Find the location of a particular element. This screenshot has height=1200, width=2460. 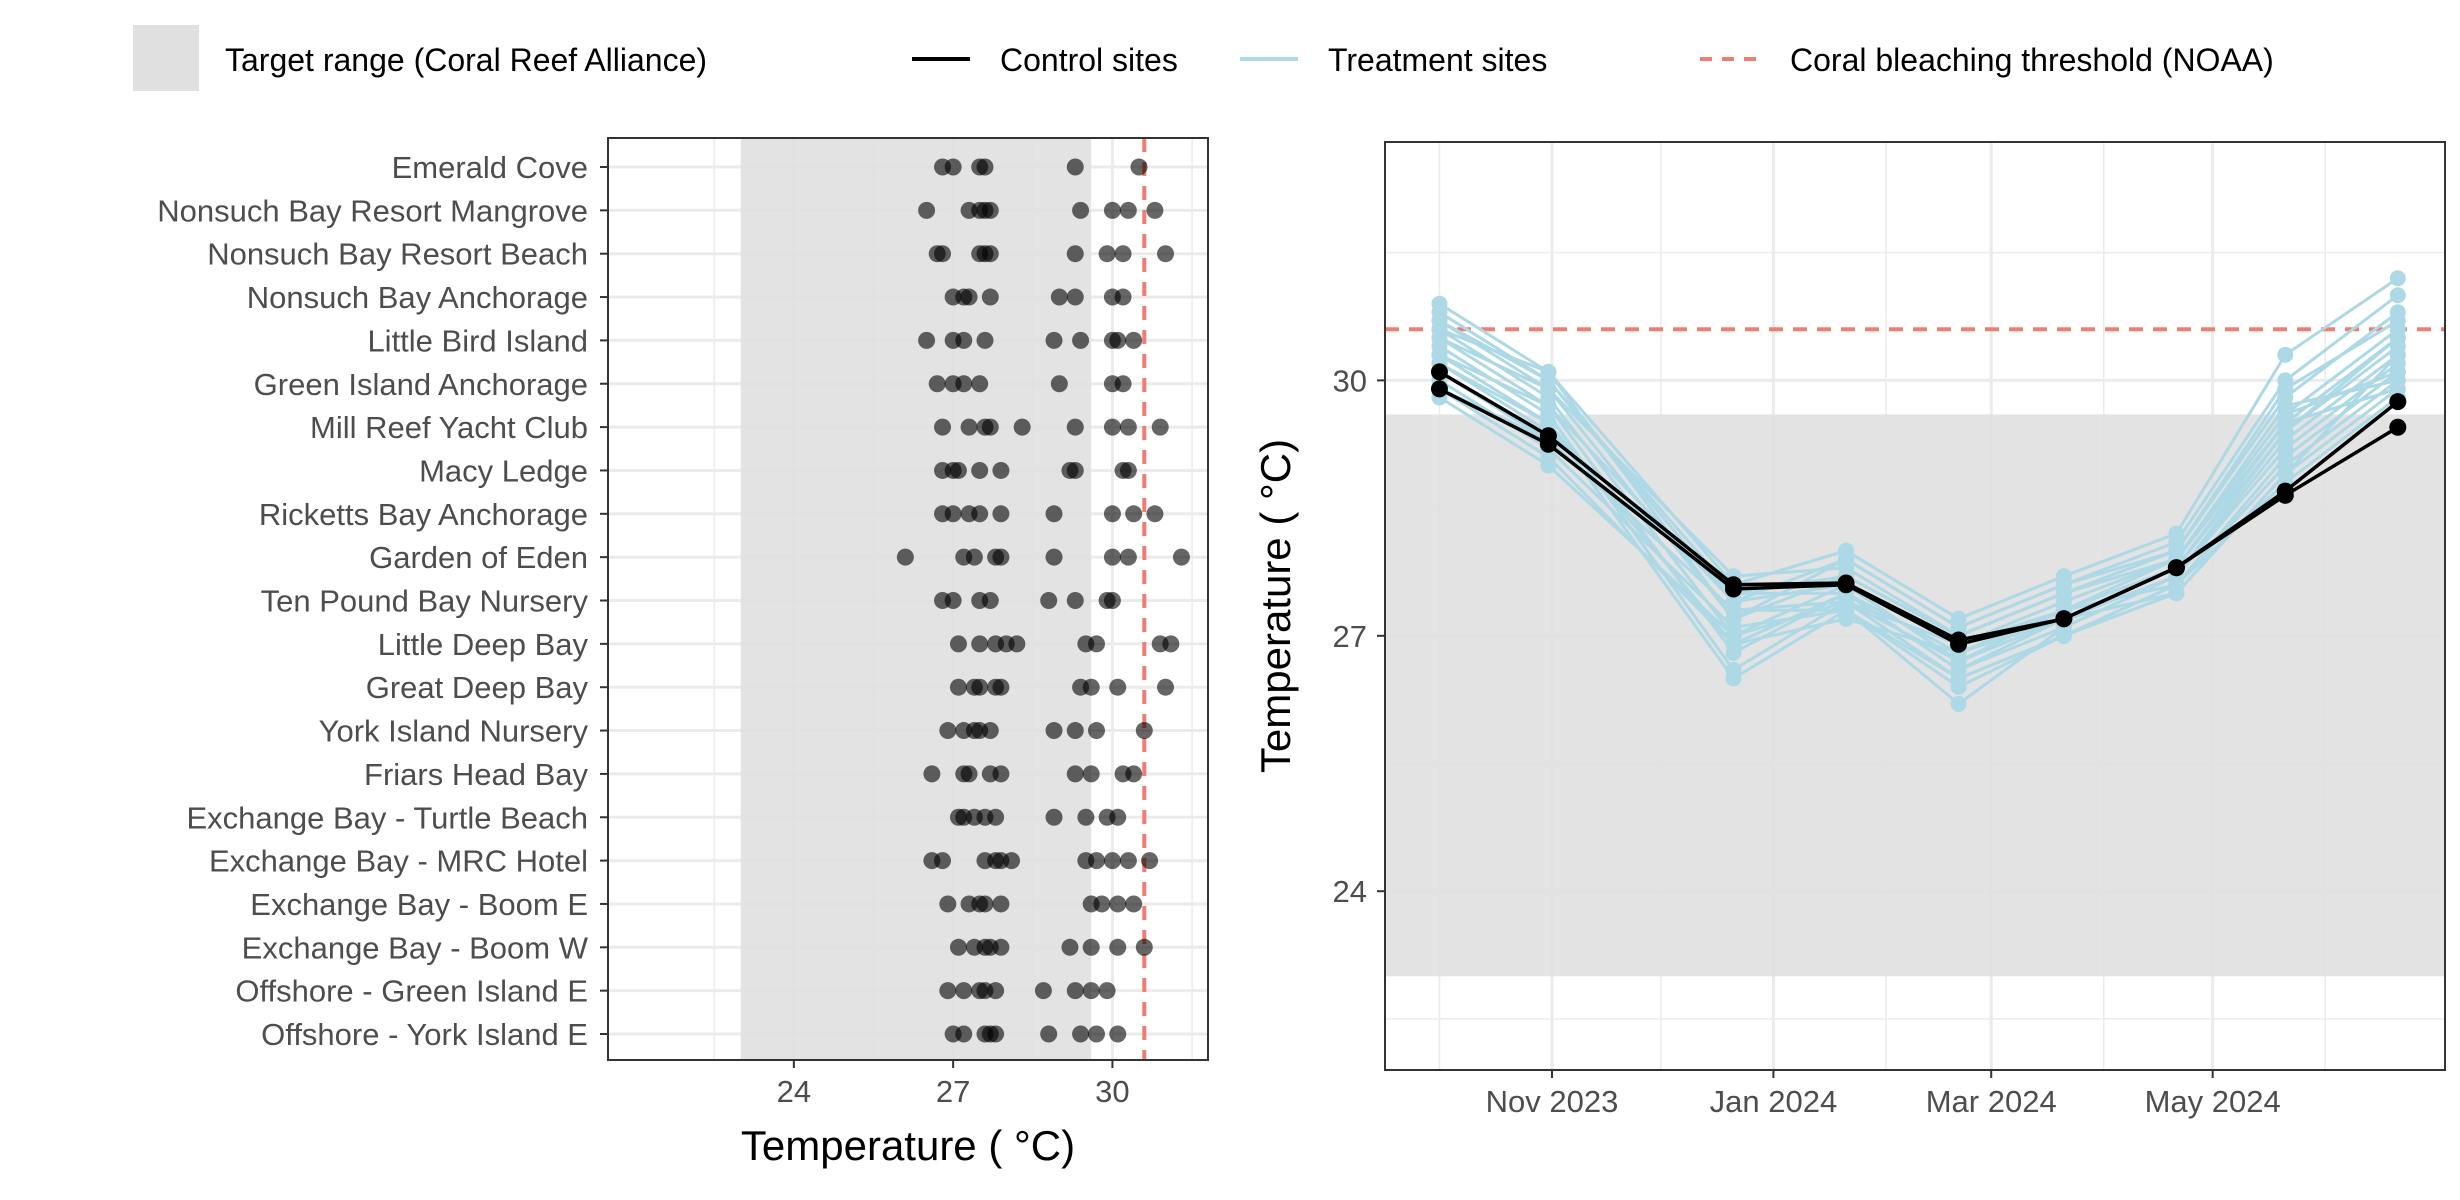

site-label-nonsuch-bay-anchorage: Nonsuch Bay Anchorage is located at coordinates (417, 297).